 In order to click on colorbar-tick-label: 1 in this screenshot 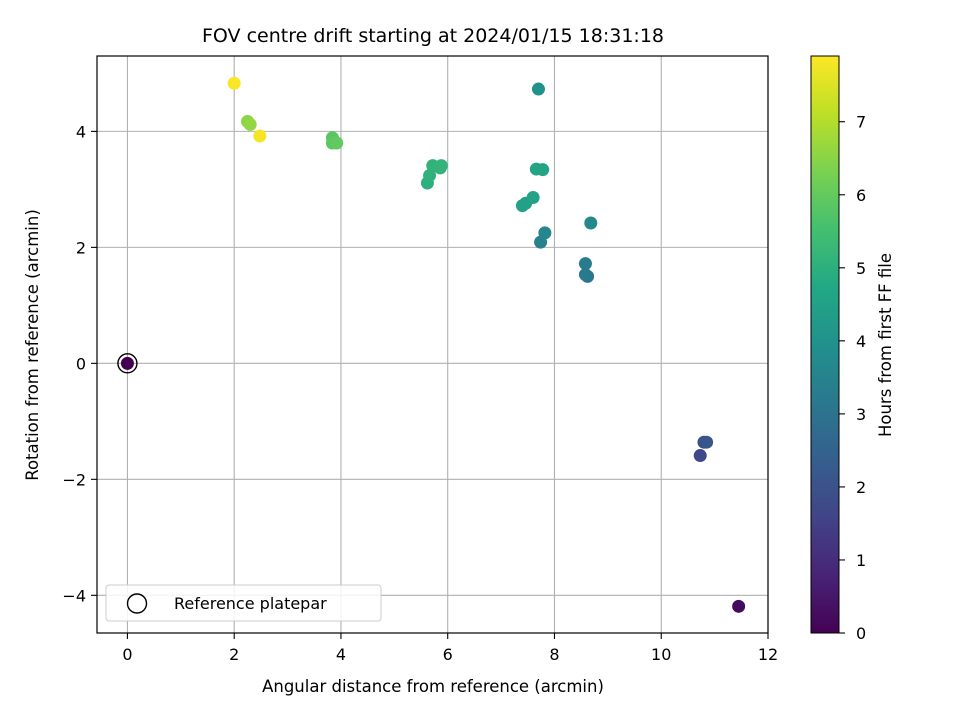, I will do `click(861, 560)`.